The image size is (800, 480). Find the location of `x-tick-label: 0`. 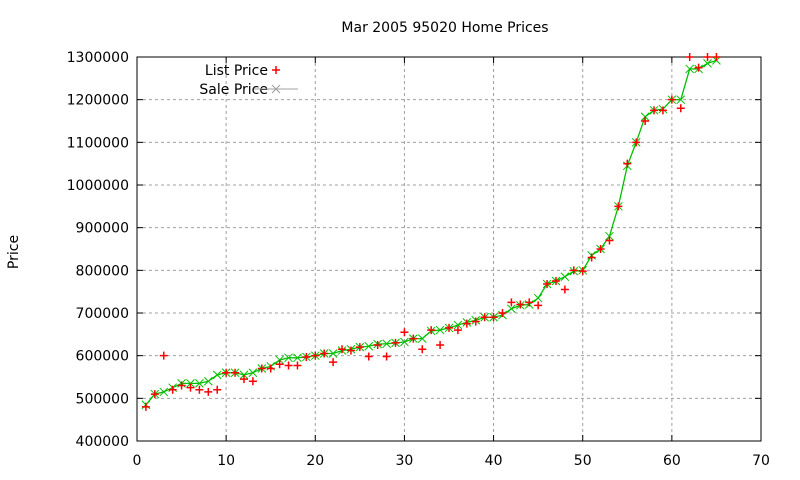

x-tick-label: 0 is located at coordinates (137, 461).